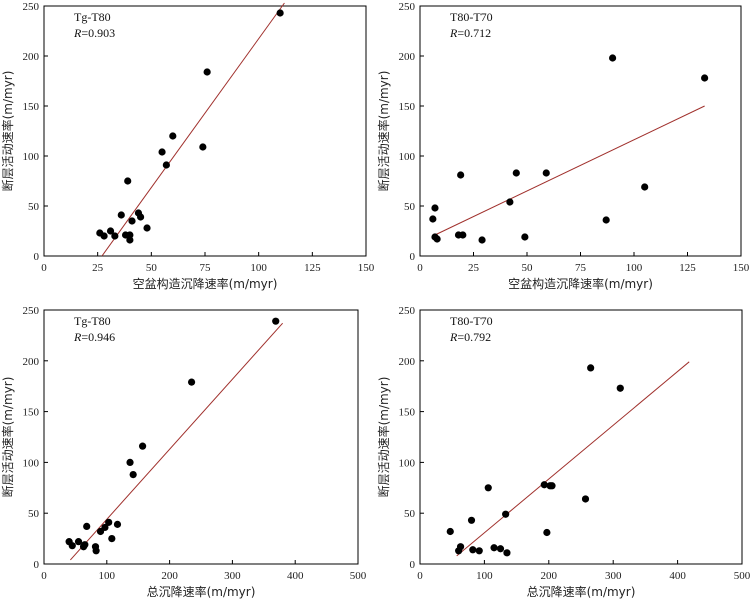  I want to click on correlation-annotation: R=0.712, so click(470, 33).